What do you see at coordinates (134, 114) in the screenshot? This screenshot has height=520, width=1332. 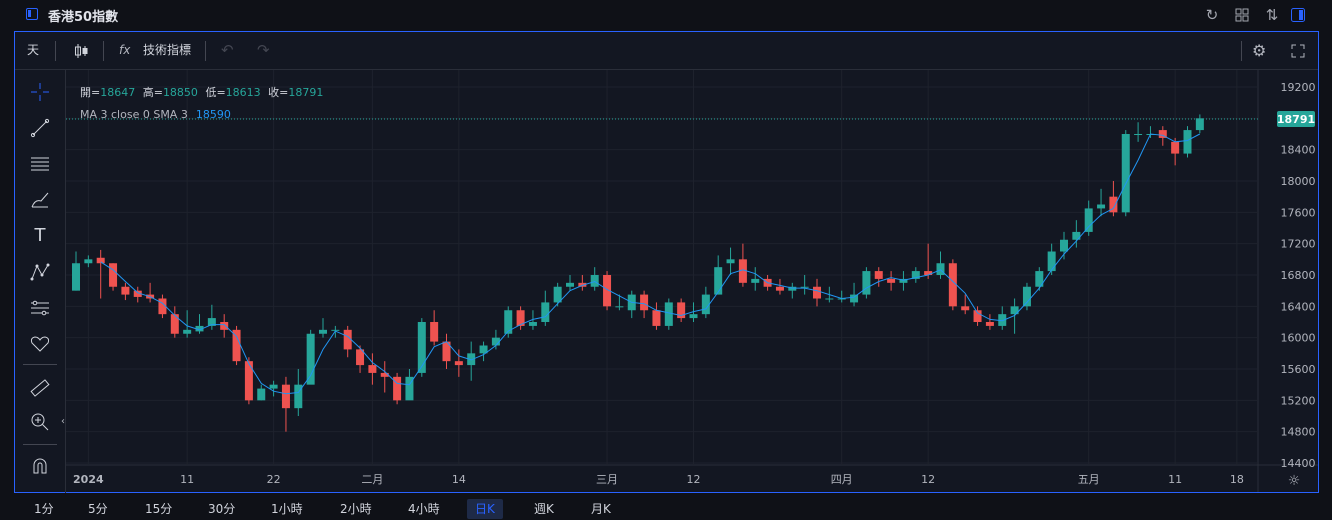 I see `ma-label: MA 3 close 0 SMA 3` at bounding box center [134, 114].